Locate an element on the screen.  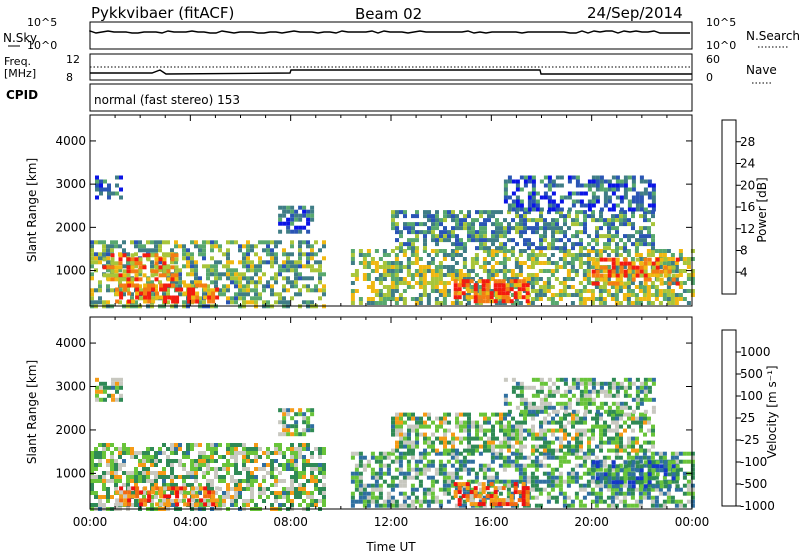
colorbar-tick-label: -100 is located at coordinates (753, 462).